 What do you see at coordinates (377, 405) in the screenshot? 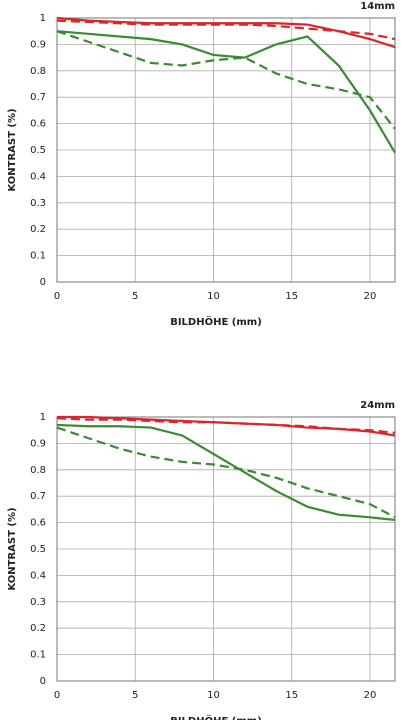
I see `chart-title: 24mm` at bounding box center [377, 405].